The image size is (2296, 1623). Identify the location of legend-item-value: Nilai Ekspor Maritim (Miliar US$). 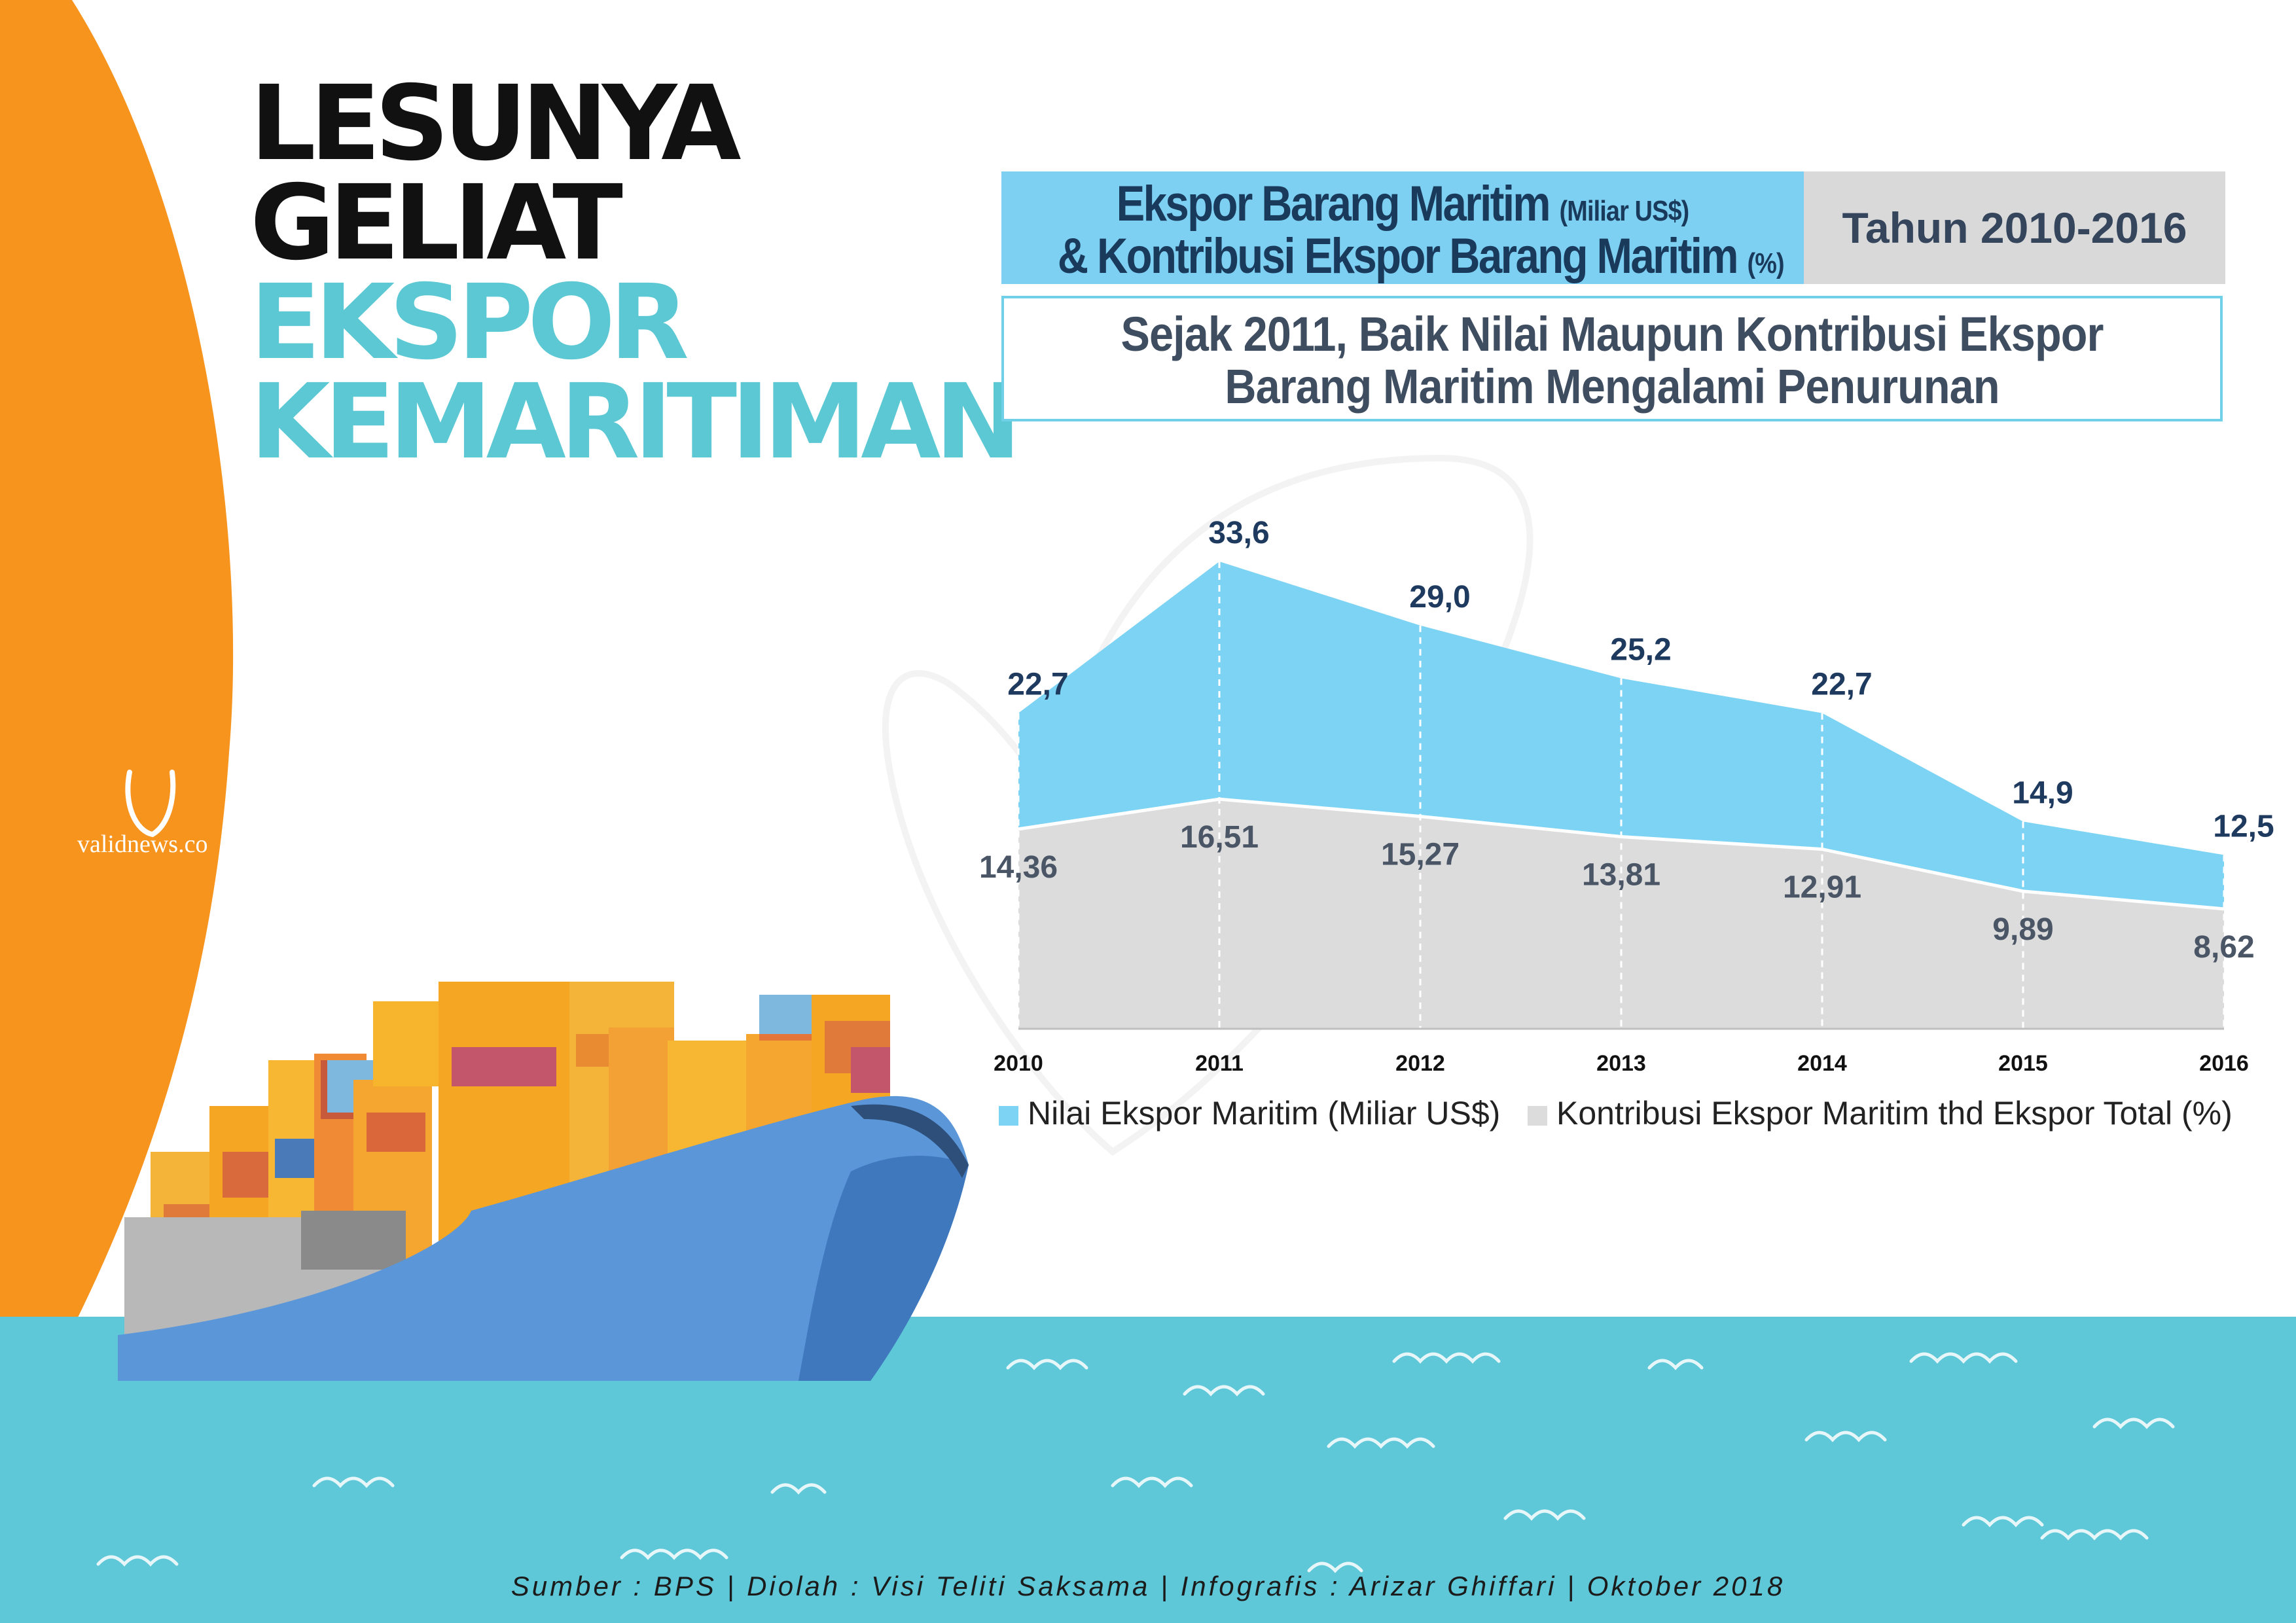
(1249, 1113).